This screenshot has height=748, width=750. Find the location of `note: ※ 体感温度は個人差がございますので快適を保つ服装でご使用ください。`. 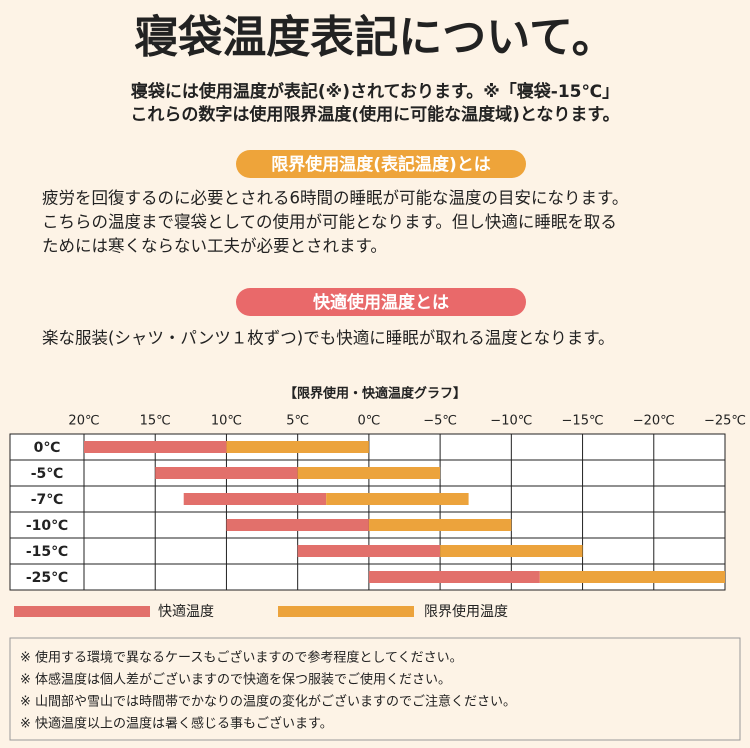

note: ※ 体感温度は個人差がございますので快適を保つ服装でご使用ください。 is located at coordinates (235, 680).